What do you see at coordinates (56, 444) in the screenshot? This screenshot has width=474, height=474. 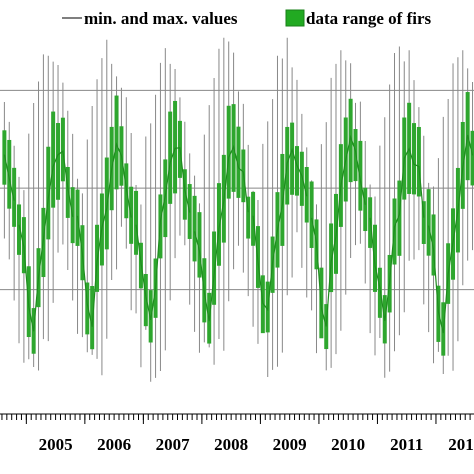 I see `x-tick-label-2005: 2005` at bounding box center [56, 444].